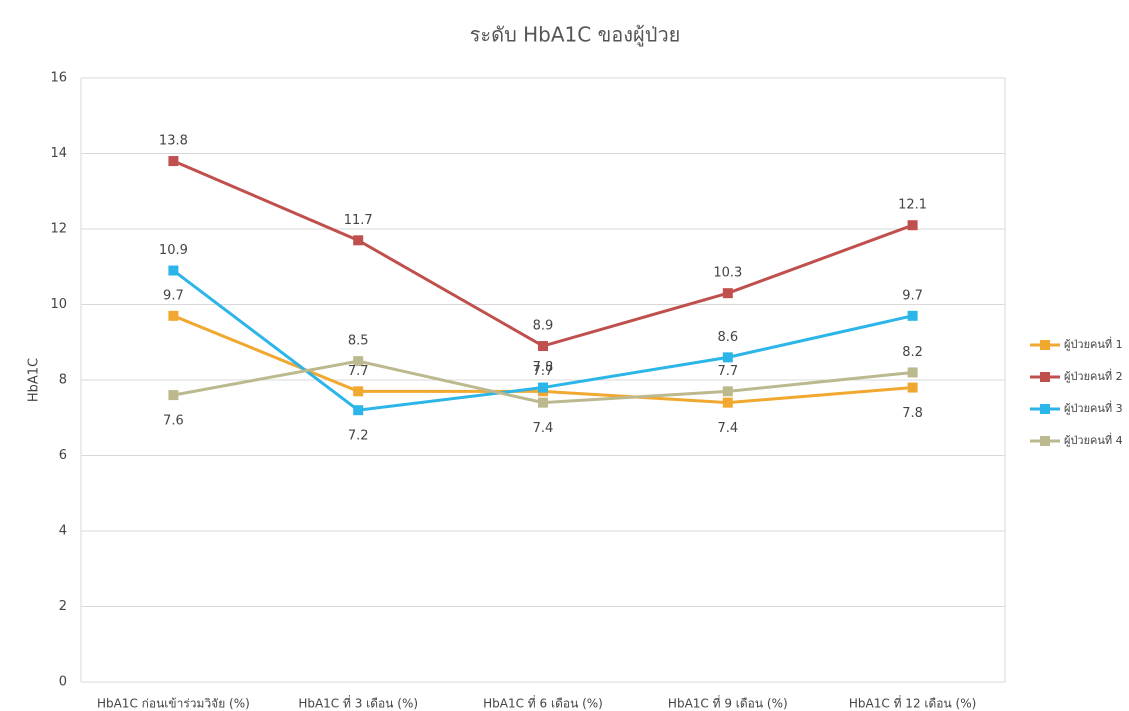 The width and height of the screenshot is (1129, 711). What do you see at coordinates (727, 337) in the screenshot?
I see `data-label: 8.6` at bounding box center [727, 337].